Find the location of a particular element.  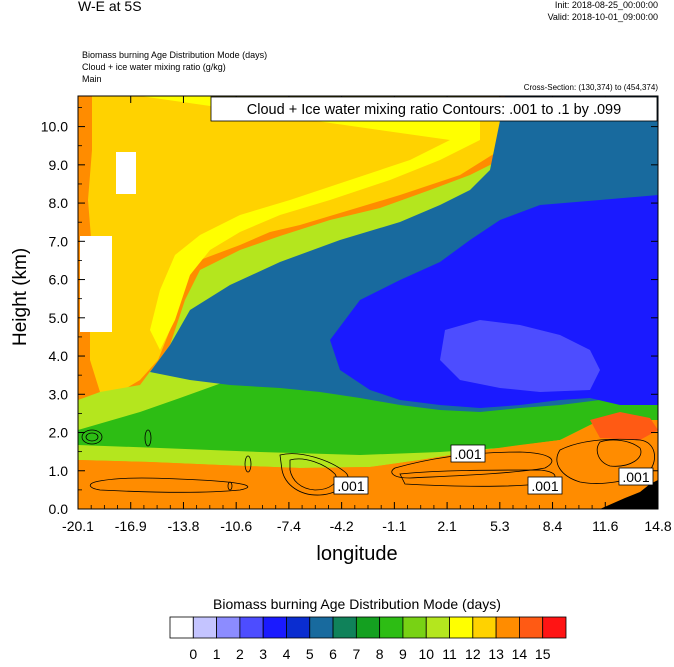

x-tick-label: 14.8 is located at coordinates (657, 526).